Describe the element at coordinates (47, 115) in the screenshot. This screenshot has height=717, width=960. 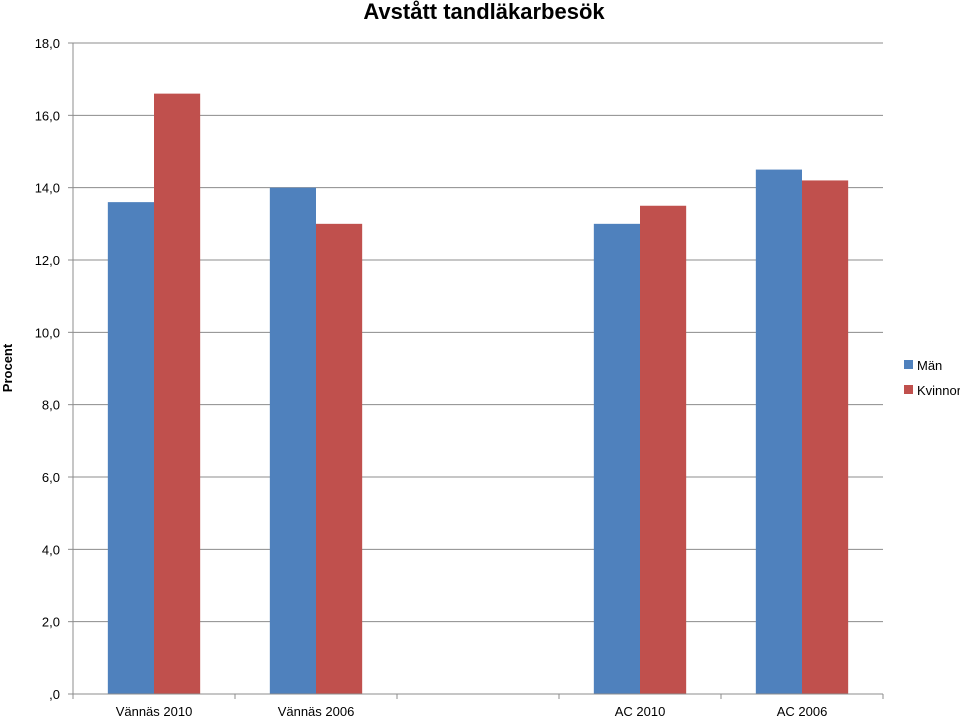
I see `y-tick-label: 16,0` at that location.